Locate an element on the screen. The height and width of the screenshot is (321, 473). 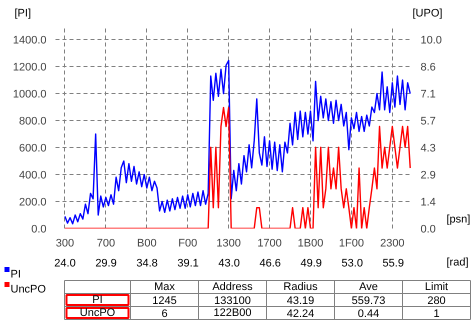
legend-label: PI is located at coordinates (15, 274).